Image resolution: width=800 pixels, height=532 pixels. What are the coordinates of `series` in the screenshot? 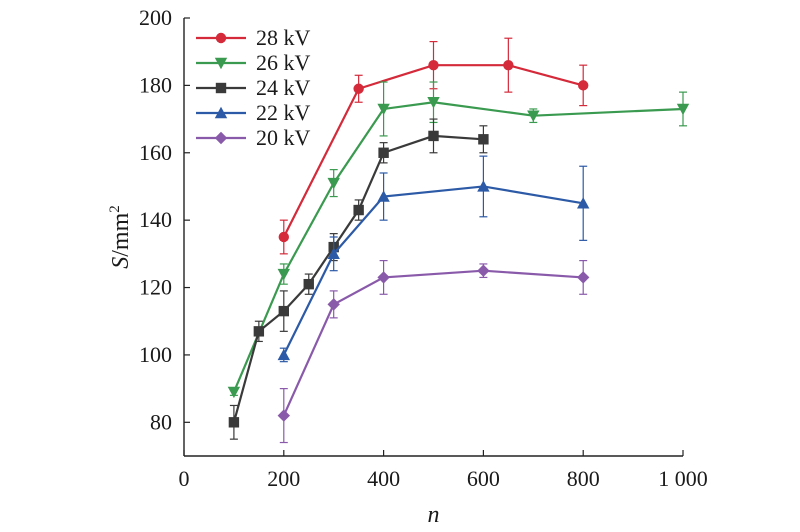 It's located at (433, 351).